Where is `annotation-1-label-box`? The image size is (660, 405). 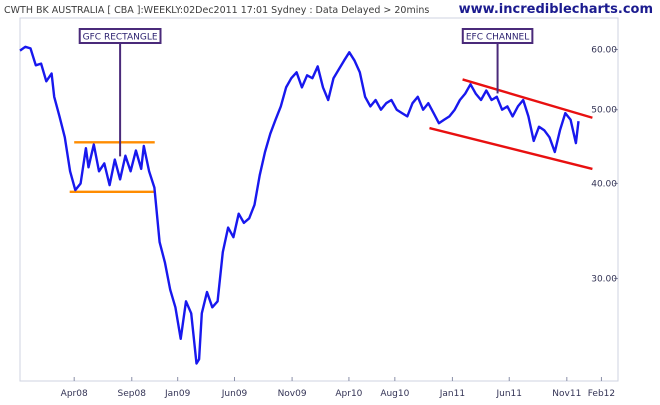 annotation-1-label-box is located at coordinates (497, 36).